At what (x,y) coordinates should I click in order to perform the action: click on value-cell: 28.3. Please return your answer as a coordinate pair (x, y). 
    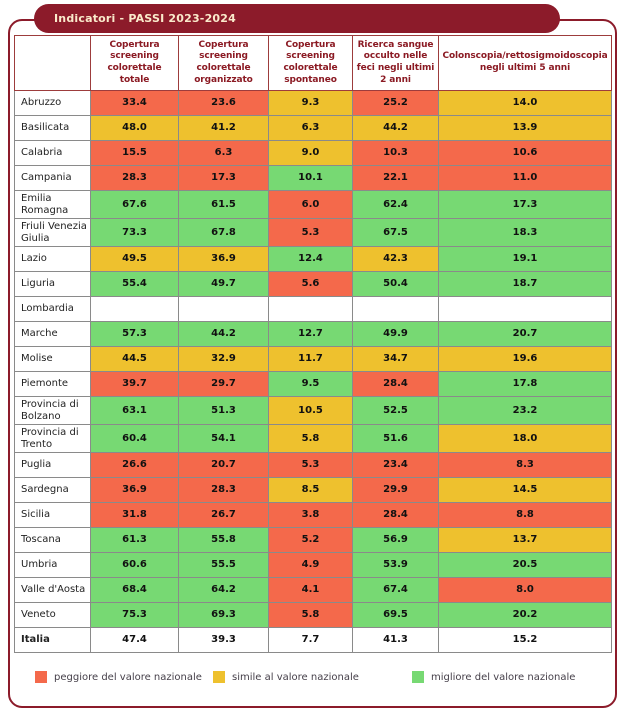
    Looking at the image, I should click on (134, 178).